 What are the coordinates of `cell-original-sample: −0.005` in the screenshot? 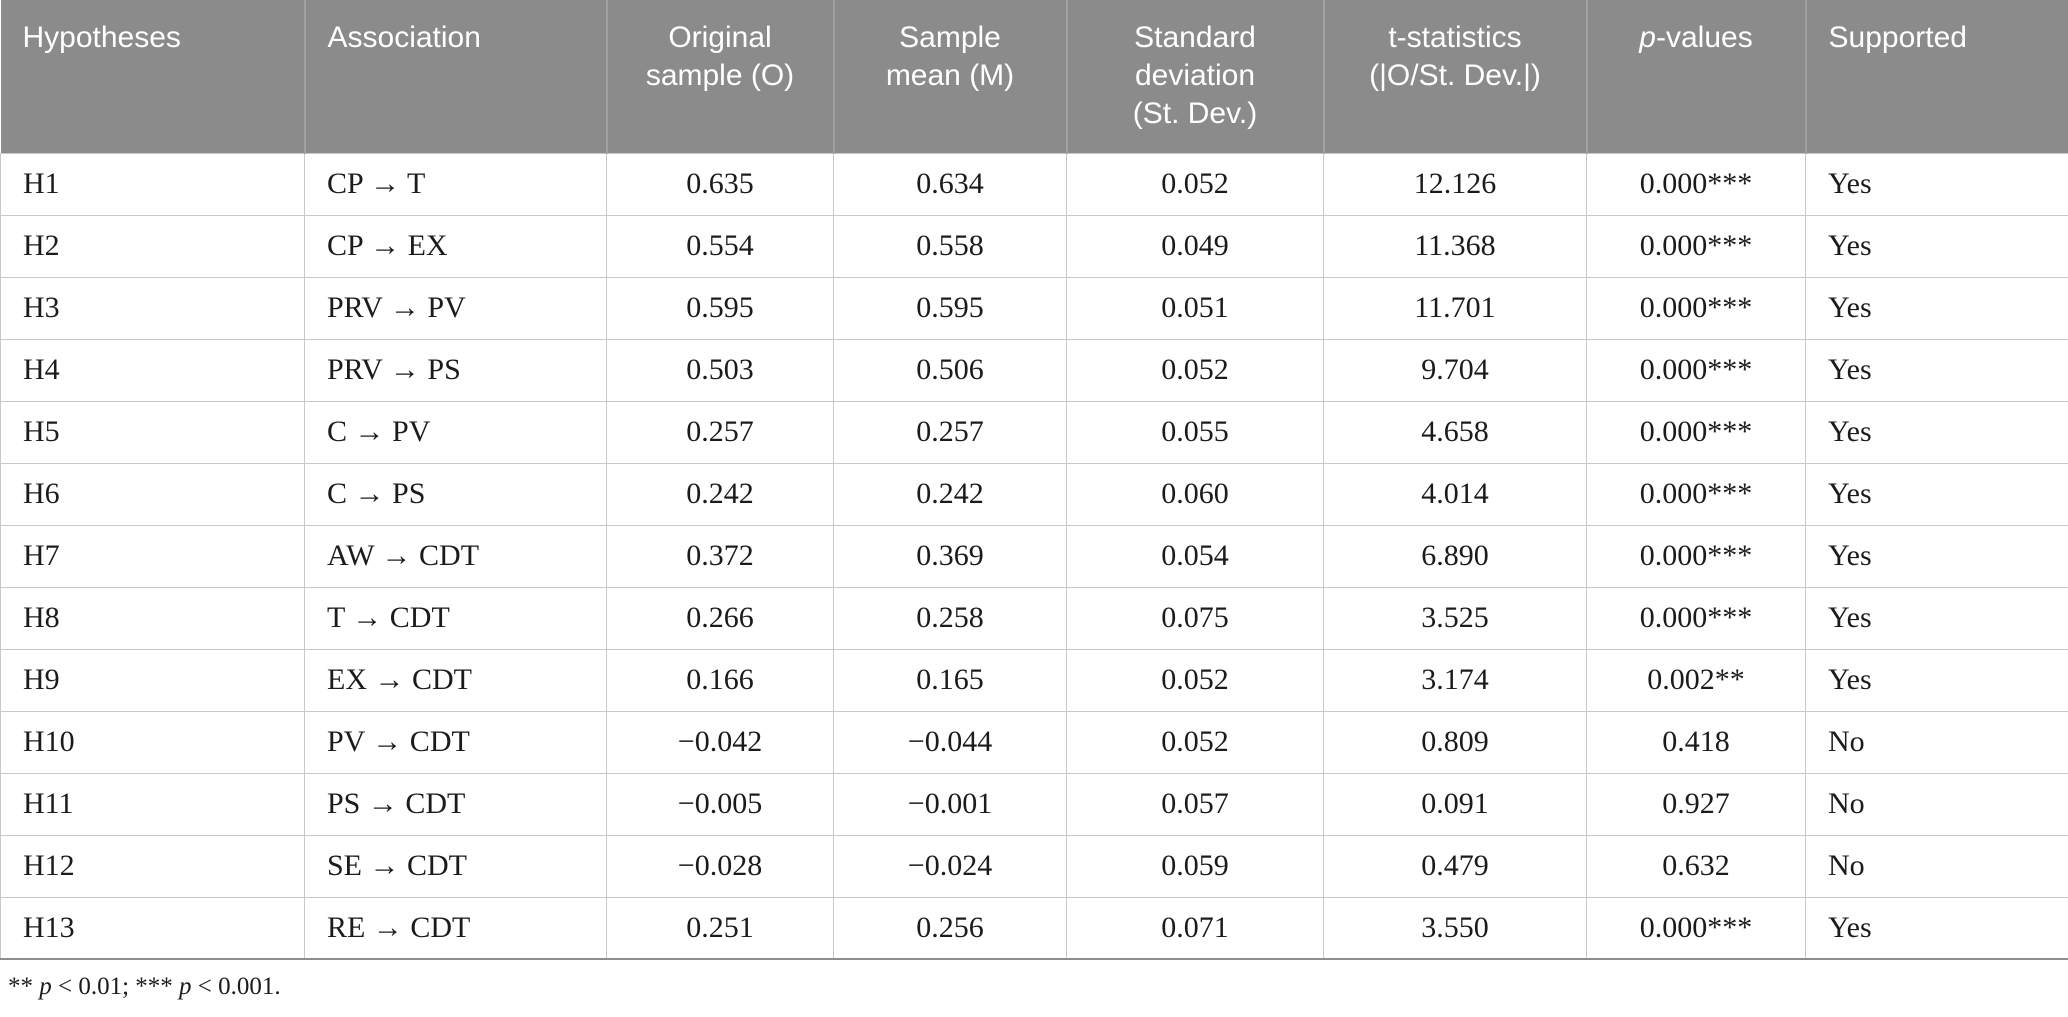 It's located at (720, 804).